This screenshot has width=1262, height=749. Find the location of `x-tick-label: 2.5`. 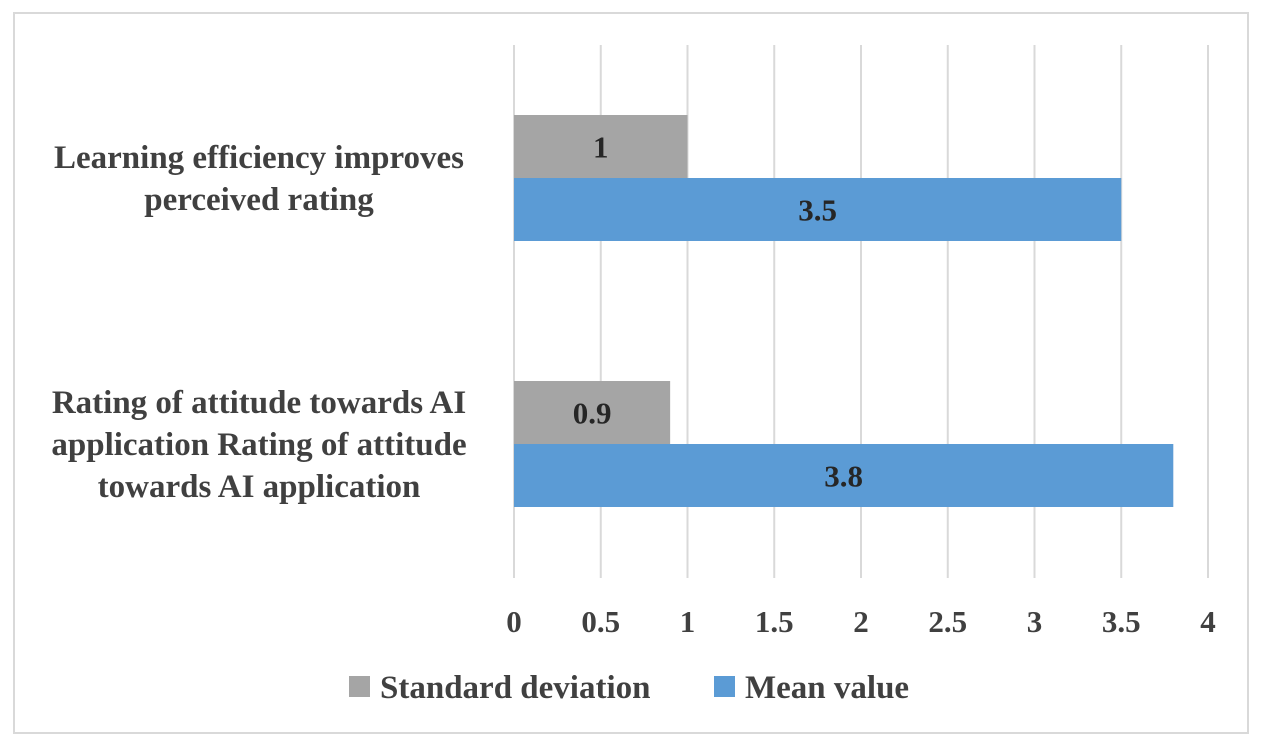

x-tick-label: 2.5 is located at coordinates (947, 621).